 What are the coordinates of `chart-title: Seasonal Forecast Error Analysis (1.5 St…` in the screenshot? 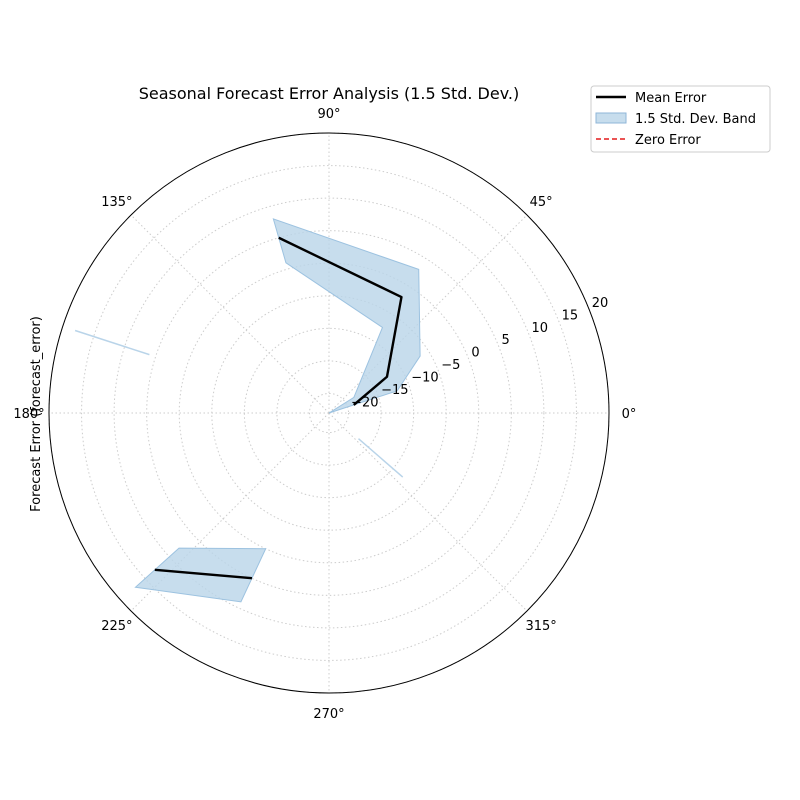 It's located at (329, 93).